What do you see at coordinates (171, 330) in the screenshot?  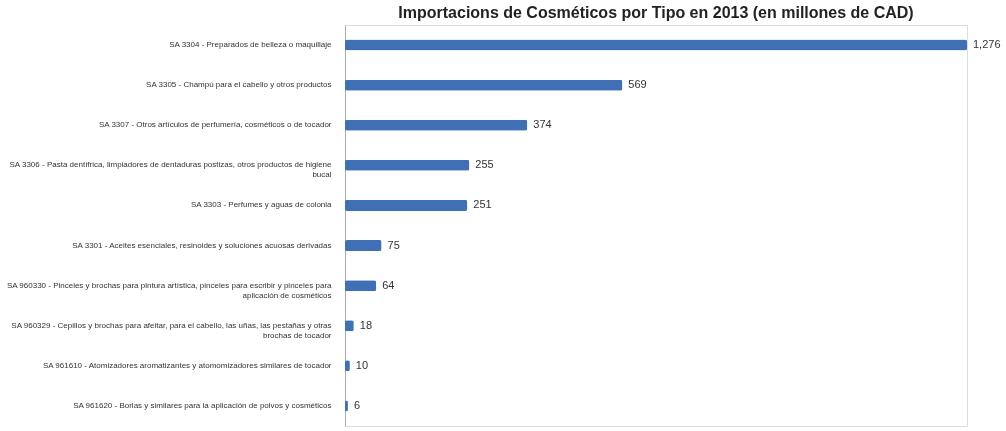 I see `y-tick-label: SA 960329 - Cepillos y brochas para afeitar, para el cabello, las uñas, las pestañas y otras brochas de tocador` at bounding box center [171, 330].